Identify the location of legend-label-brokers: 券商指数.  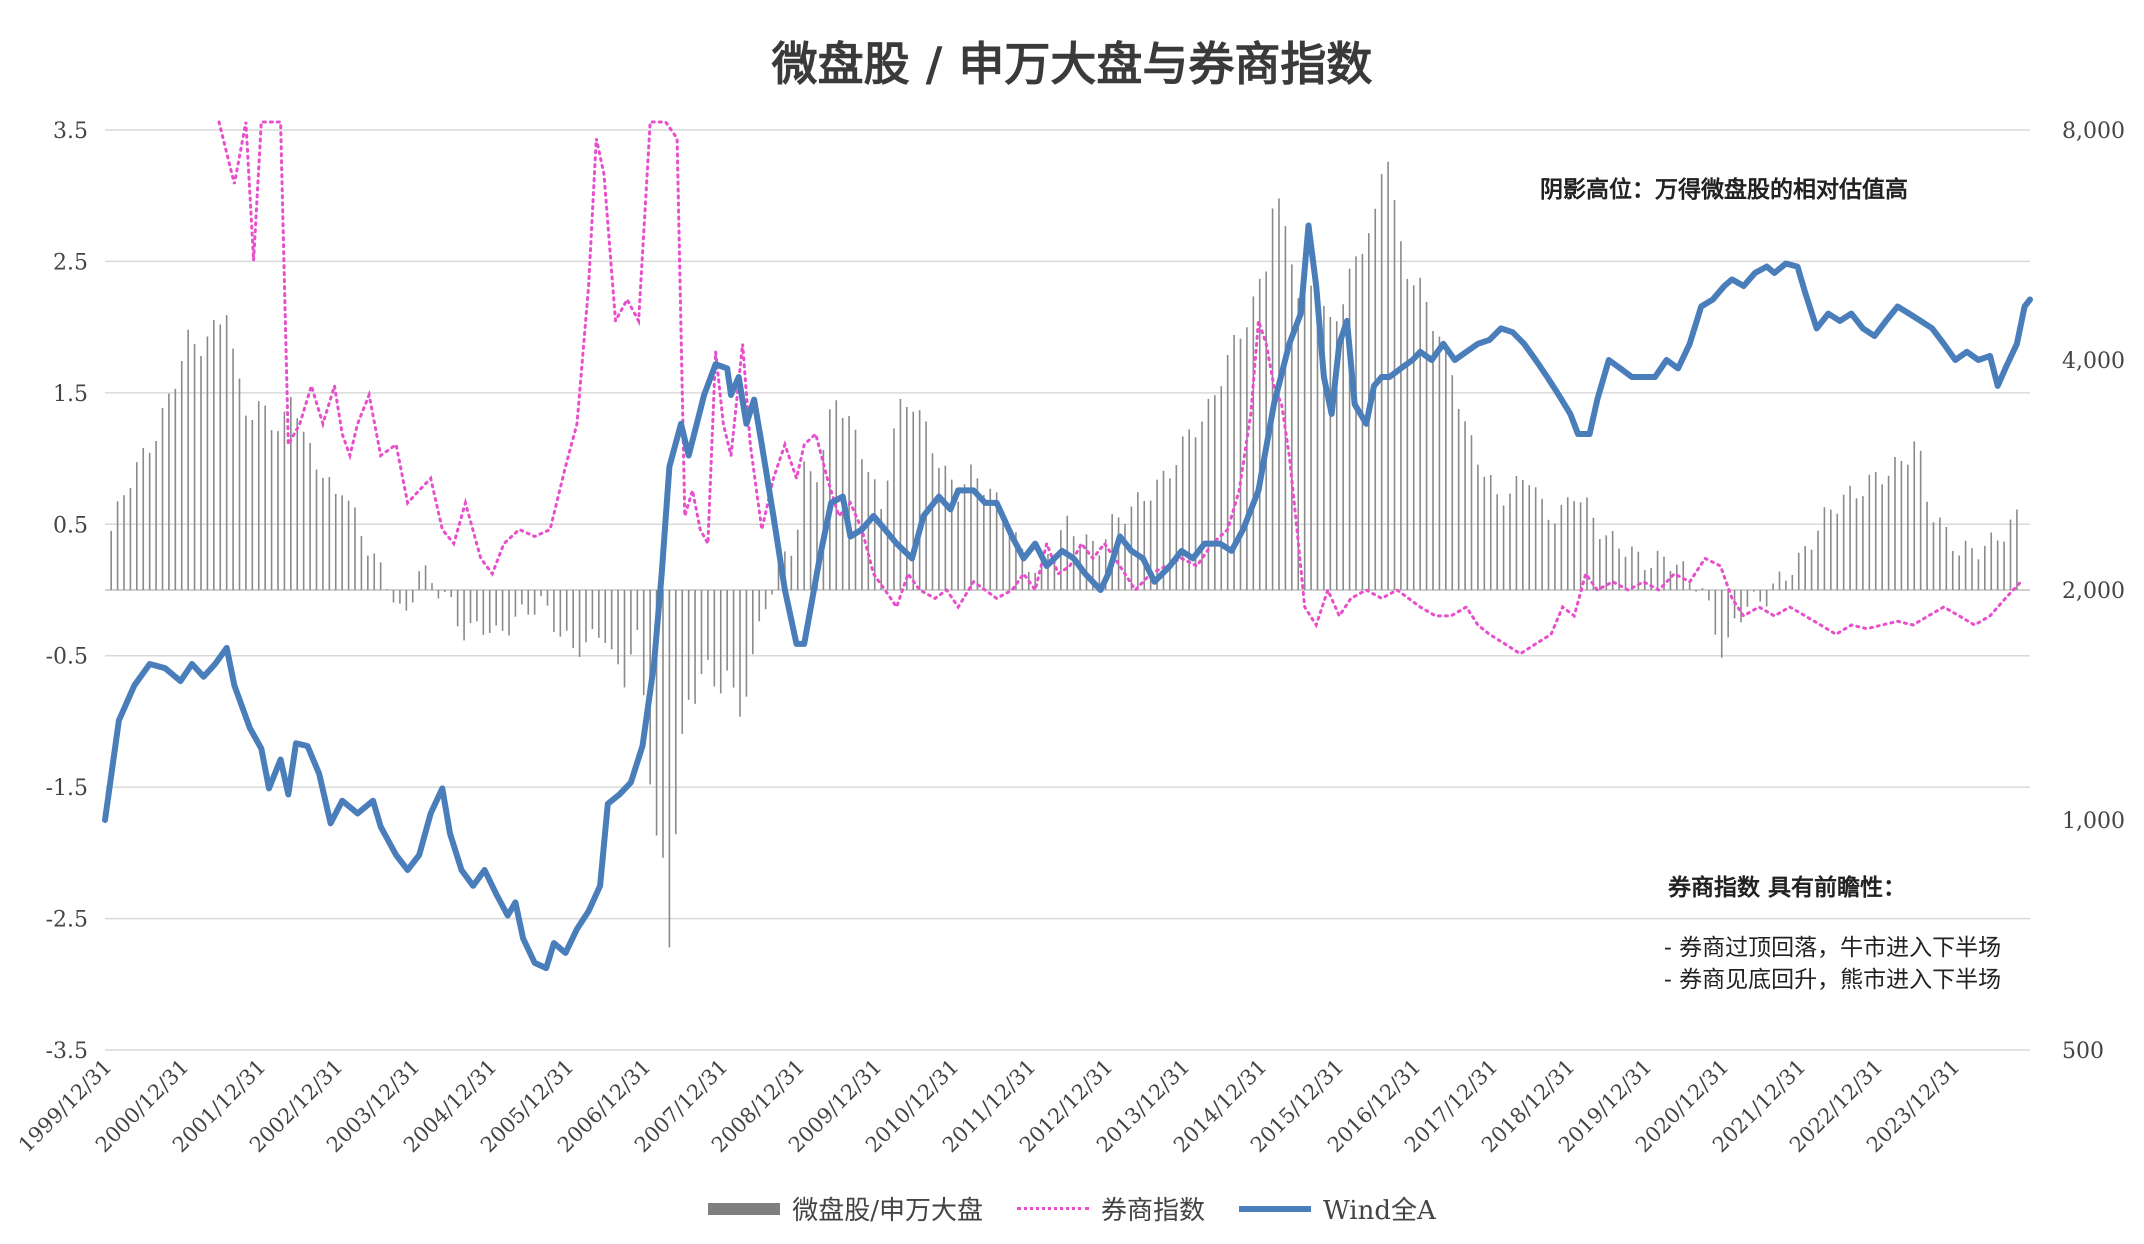
(1153, 1211).